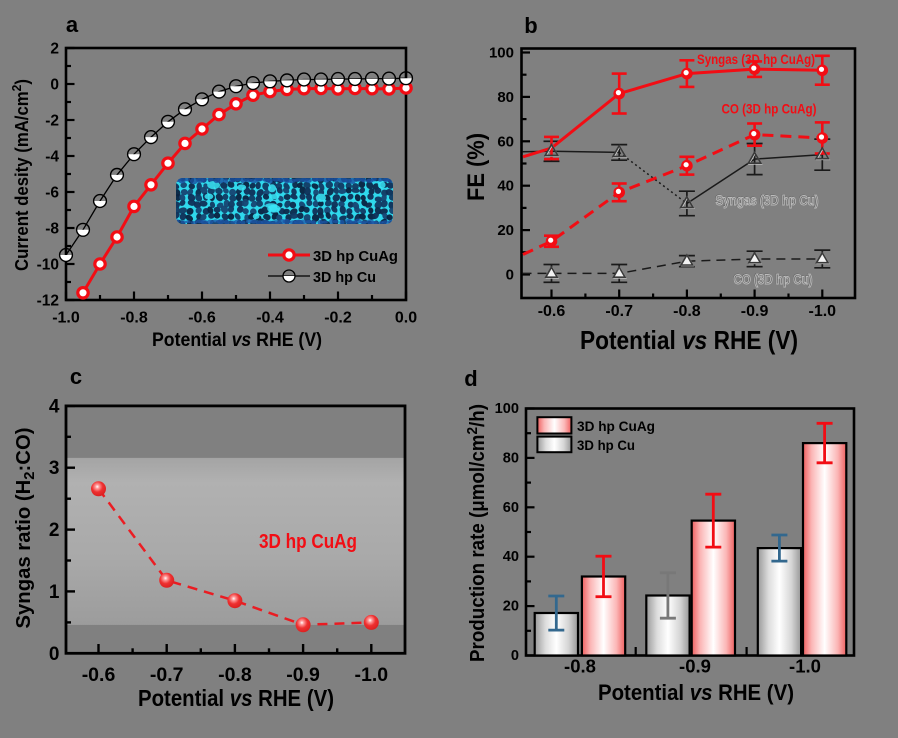  What do you see at coordinates (48, 300) in the screenshot?
I see `svg-text: -12` at bounding box center [48, 300].